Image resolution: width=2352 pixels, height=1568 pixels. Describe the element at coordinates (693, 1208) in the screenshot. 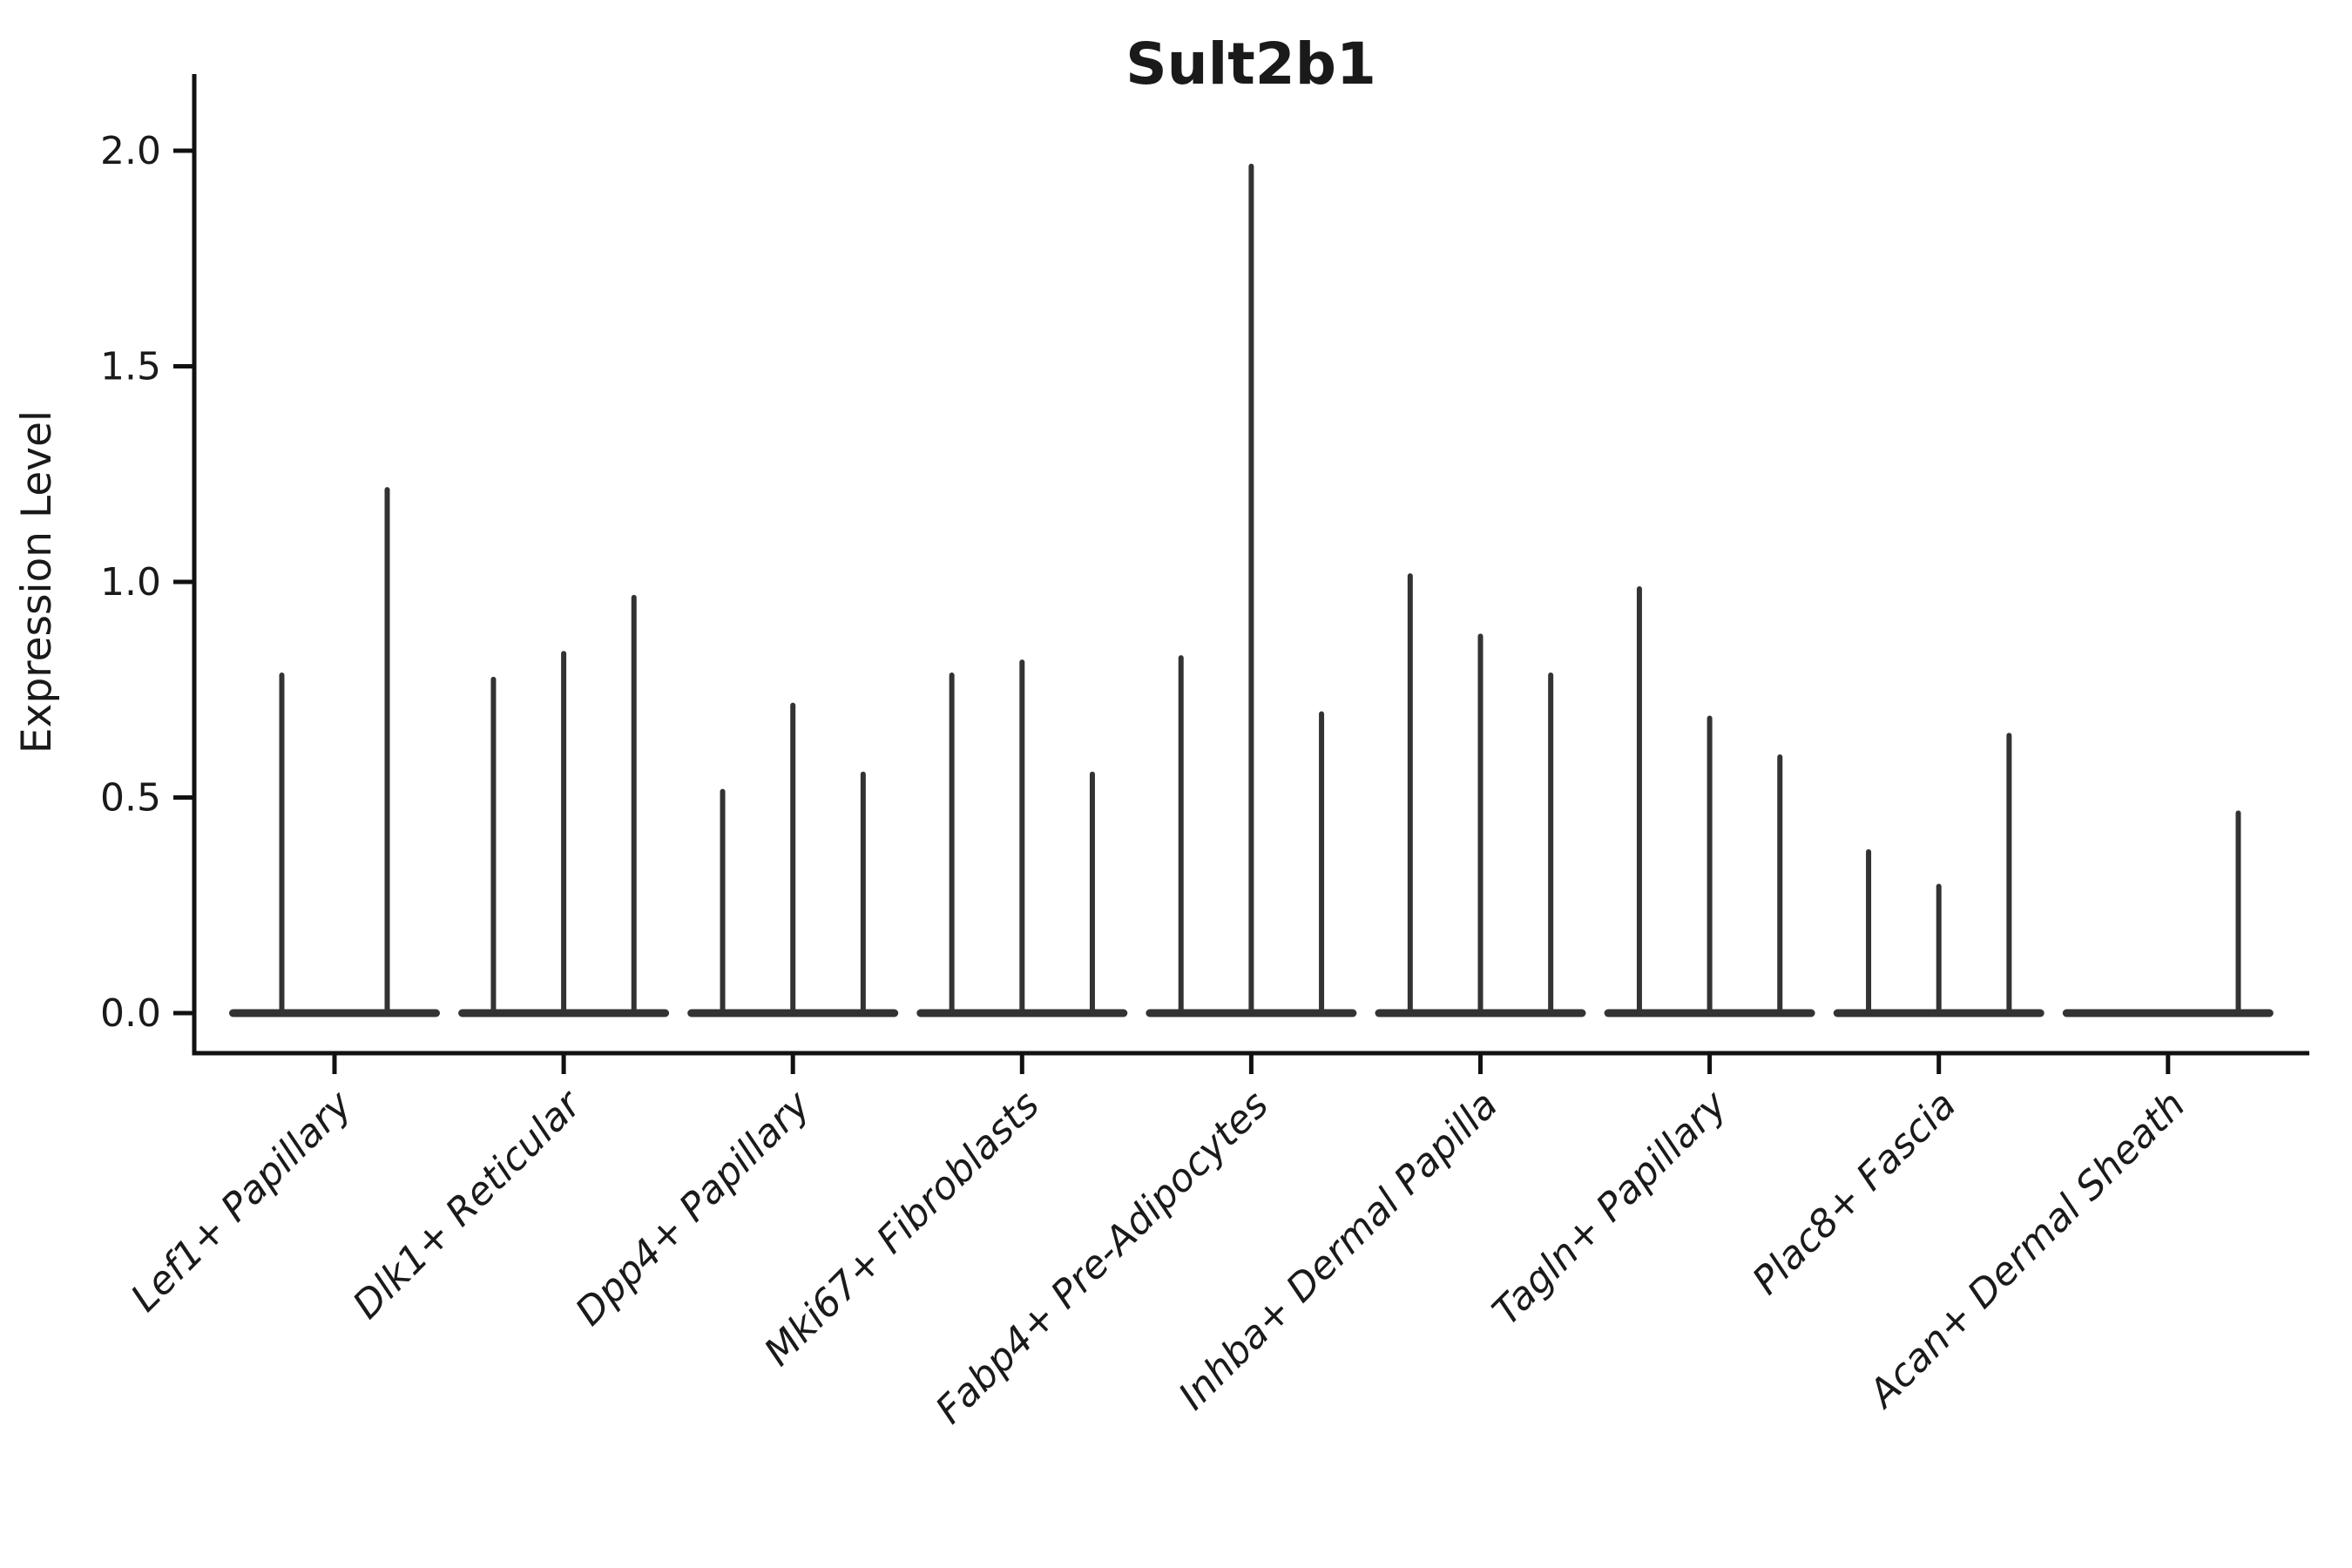

I see `x-tick-label: Dpp4+ Papillary` at that location.